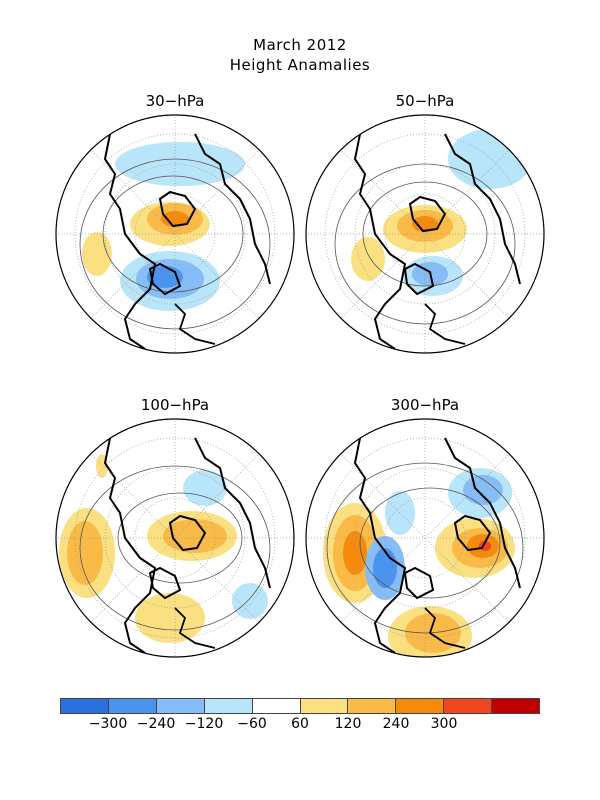 This screenshot has height=800, width=600. Describe the element at coordinates (108, 724) in the screenshot. I see `legend-tick: −300` at that location.